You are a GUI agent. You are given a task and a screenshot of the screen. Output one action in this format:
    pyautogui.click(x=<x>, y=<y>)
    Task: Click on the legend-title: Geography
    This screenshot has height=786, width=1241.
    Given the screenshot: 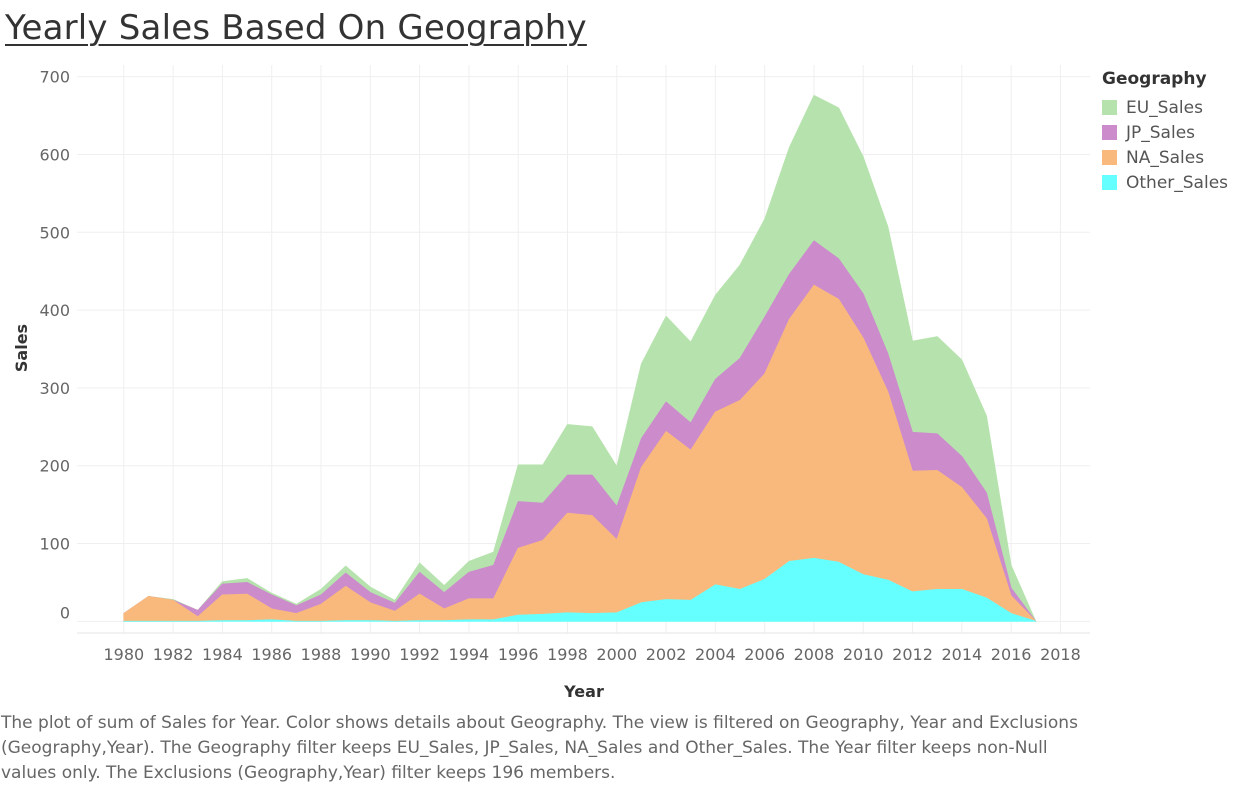 What is the action you would take?
    pyautogui.click(x=1154, y=79)
    